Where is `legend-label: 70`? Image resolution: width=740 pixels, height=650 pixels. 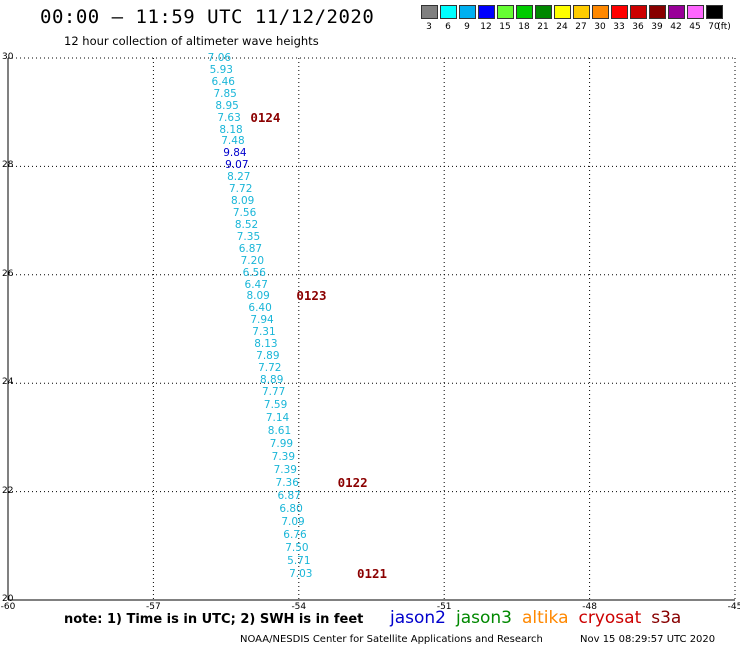
legend-label: 70 is located at coordinates (714, 27).